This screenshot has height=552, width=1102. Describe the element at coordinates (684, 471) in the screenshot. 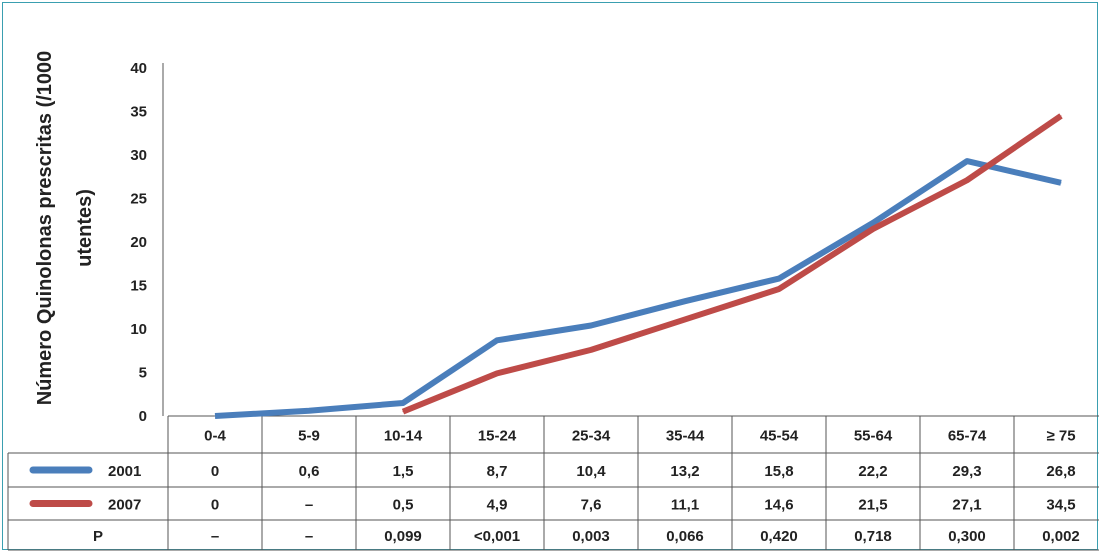

I see `table-cell-2001: 13,2` at that location.